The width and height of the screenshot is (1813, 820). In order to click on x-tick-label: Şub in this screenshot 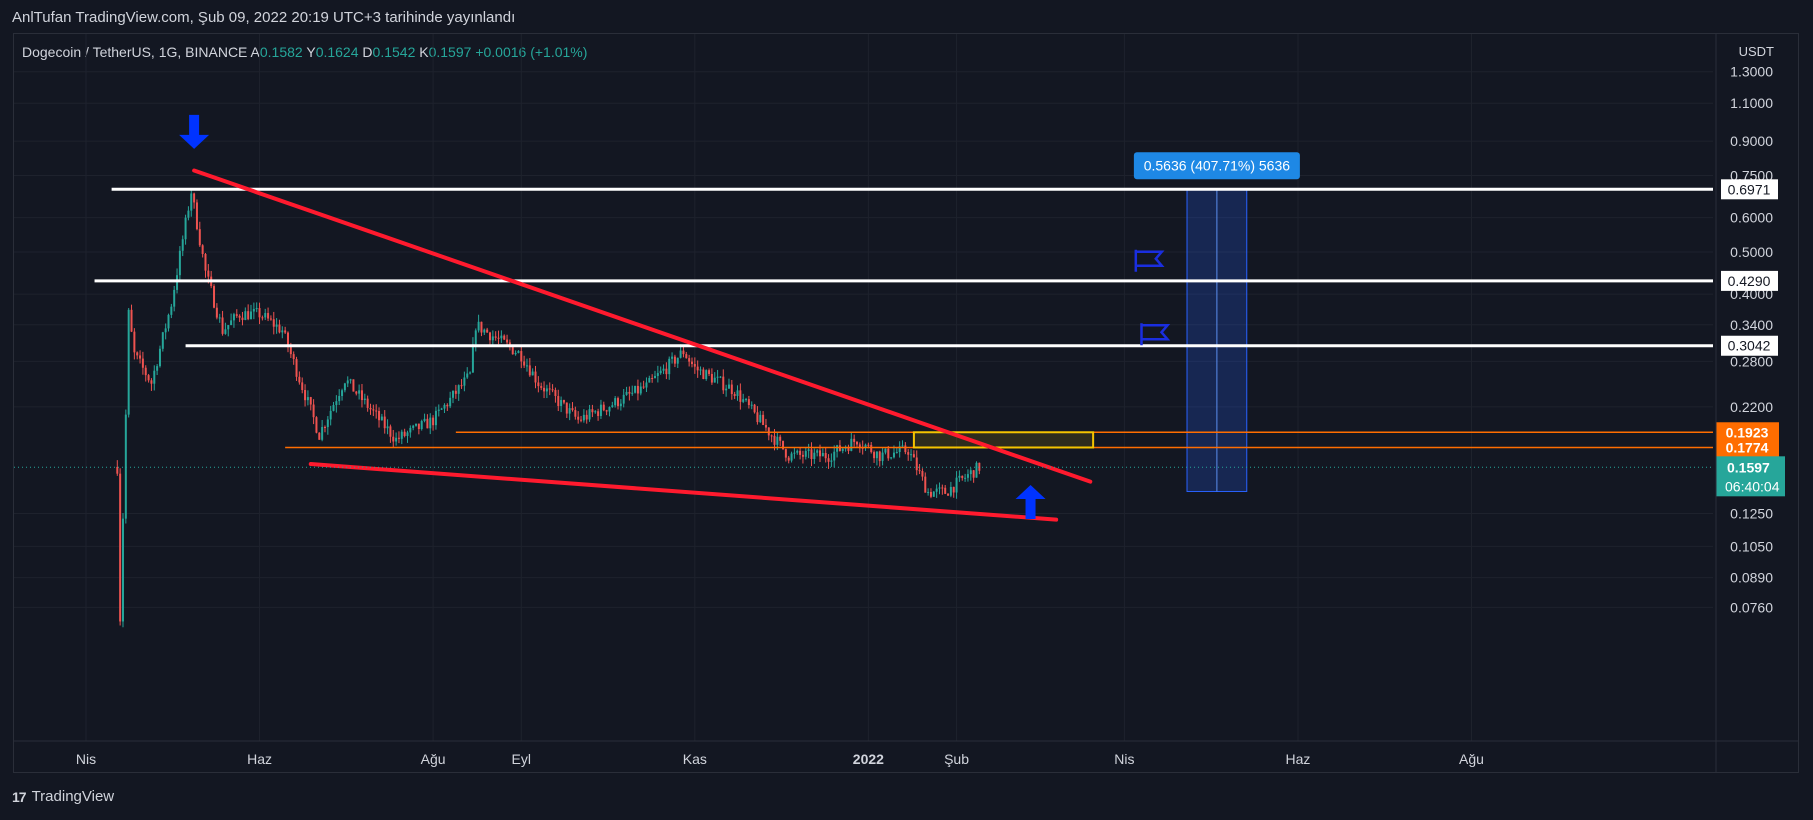, I will do `click(956, 759)`.